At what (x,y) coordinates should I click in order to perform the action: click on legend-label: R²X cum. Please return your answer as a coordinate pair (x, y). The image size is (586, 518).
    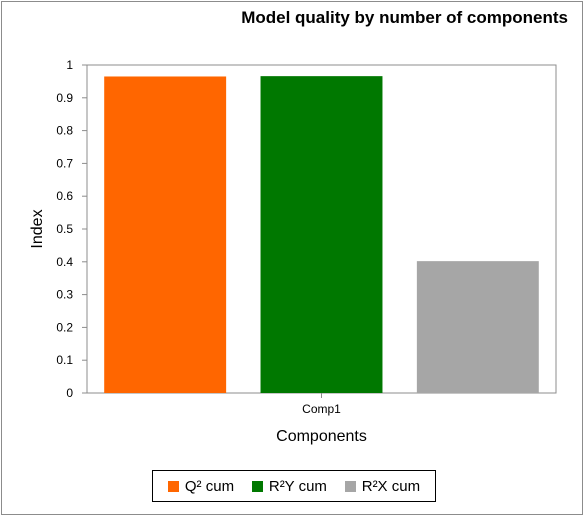
    Looking at the image, I should click on (391, 486).